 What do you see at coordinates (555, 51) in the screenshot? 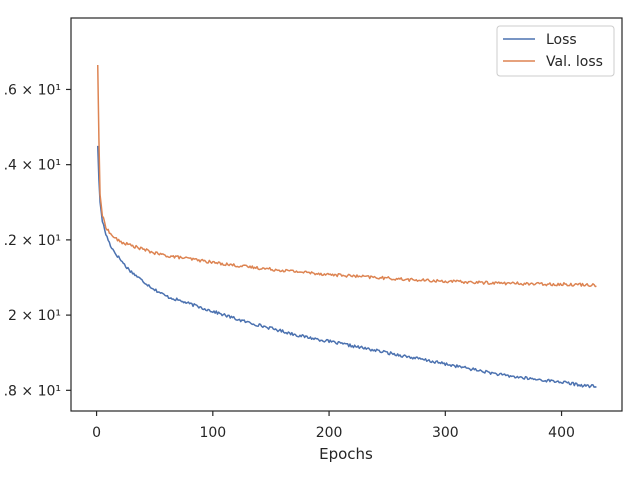
I see `legend: Loss Val. loss` at bounding box center [555, 51].